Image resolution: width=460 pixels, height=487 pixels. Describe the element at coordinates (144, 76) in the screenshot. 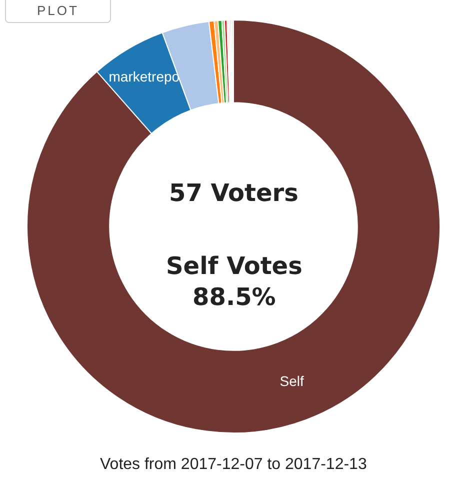

I see `slice-label: marketrepo` at that location.